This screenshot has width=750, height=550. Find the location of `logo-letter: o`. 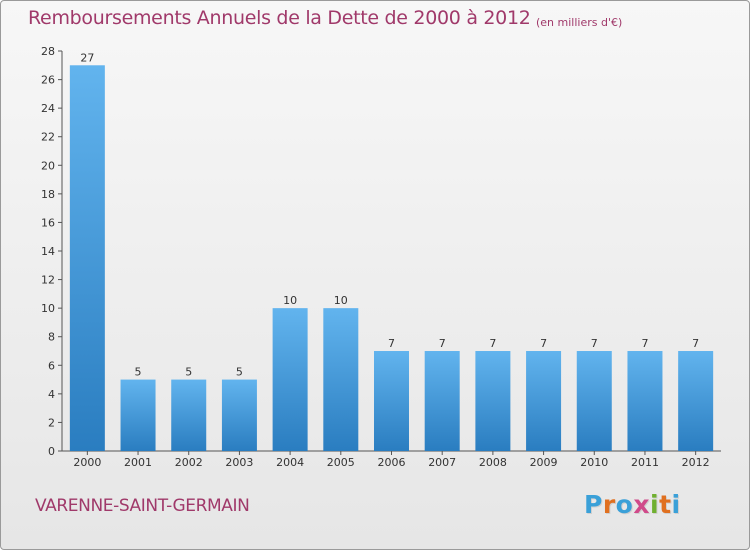

logo-letter: o is located at coordinates (624, 504).